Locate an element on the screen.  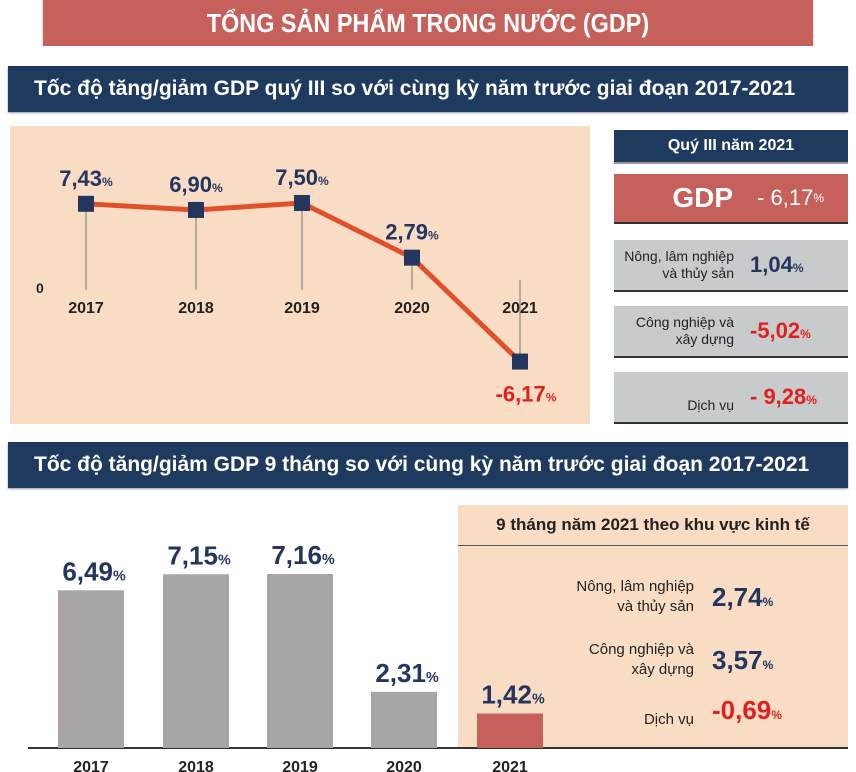
gdp-label: GDP is located at coordinates (703, 197).